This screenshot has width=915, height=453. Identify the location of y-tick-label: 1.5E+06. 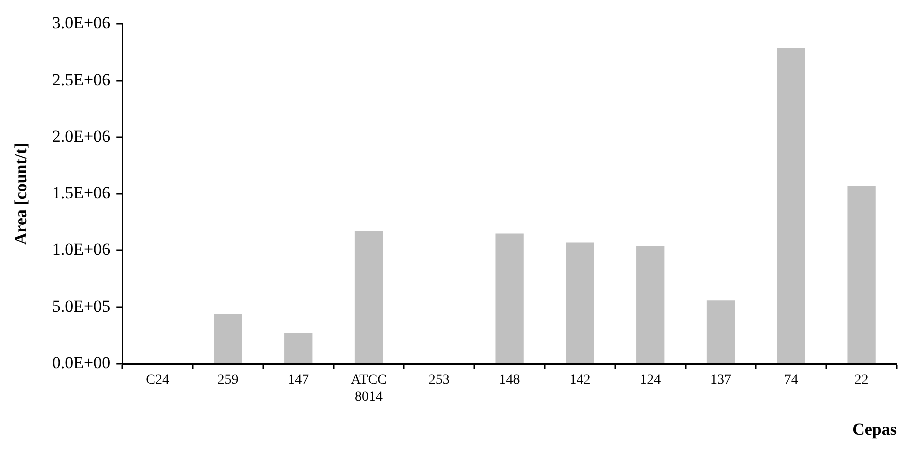
(81, 193).